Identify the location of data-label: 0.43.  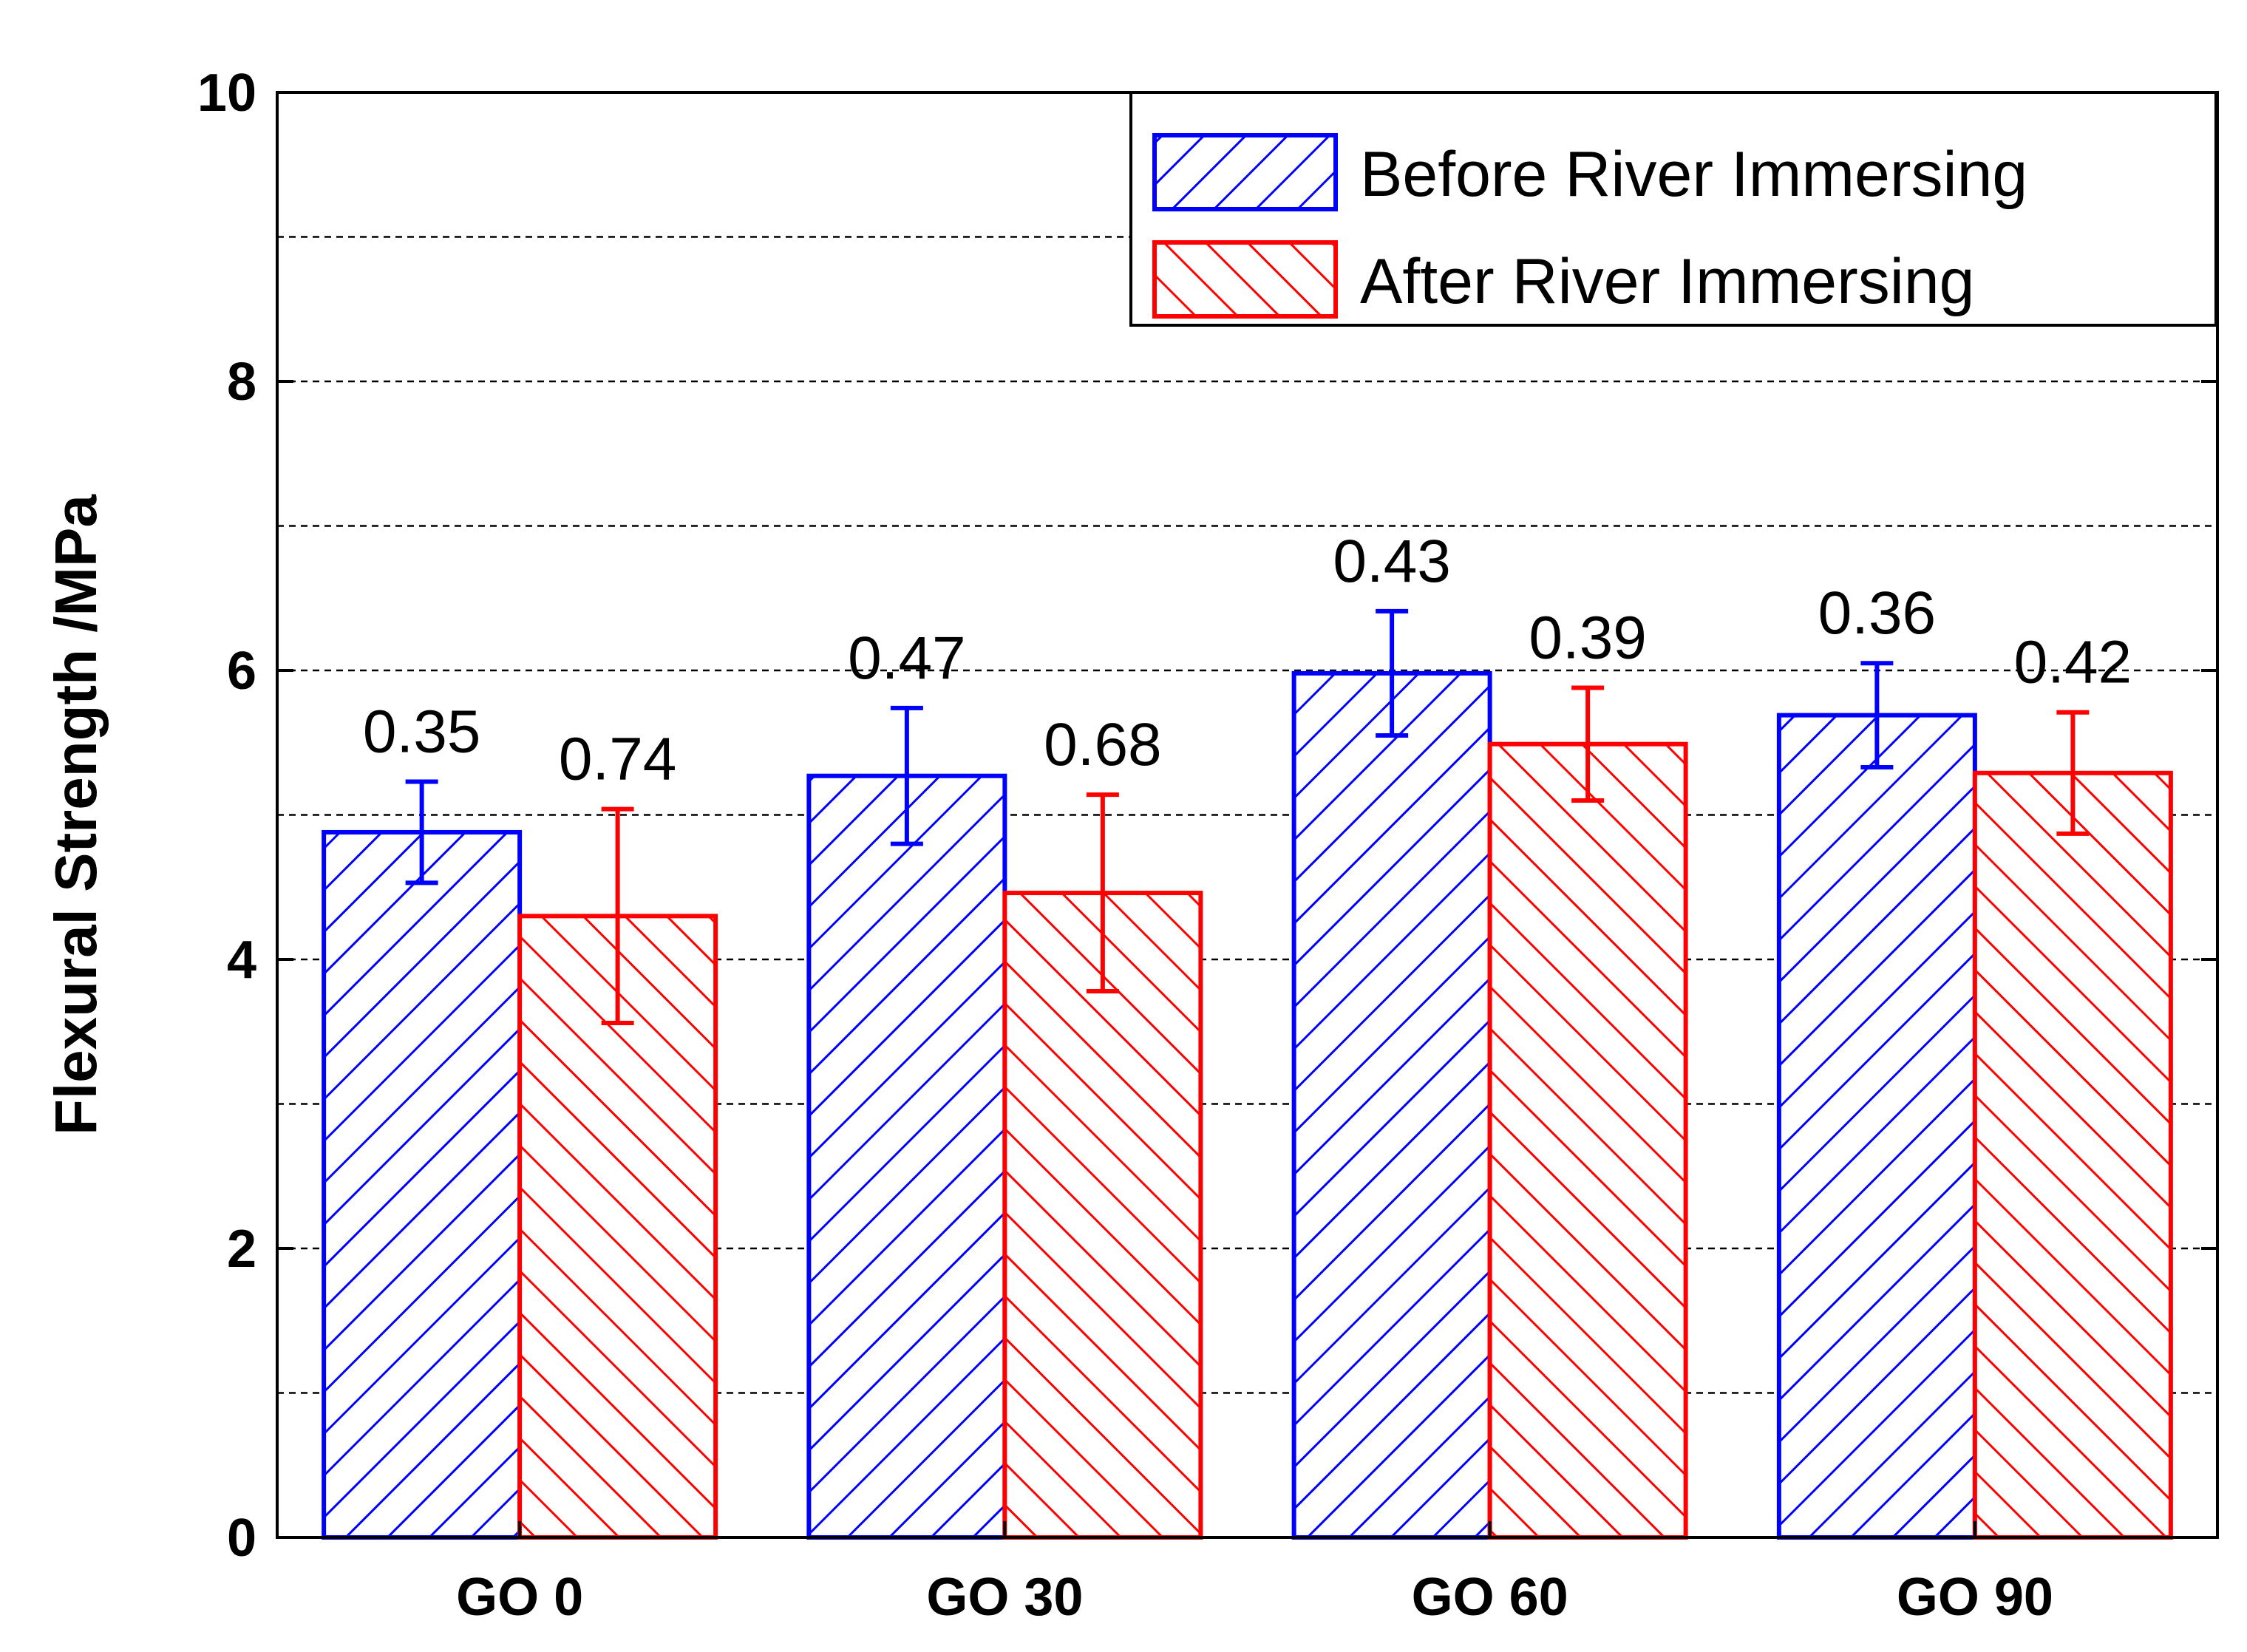
(1392, 561).